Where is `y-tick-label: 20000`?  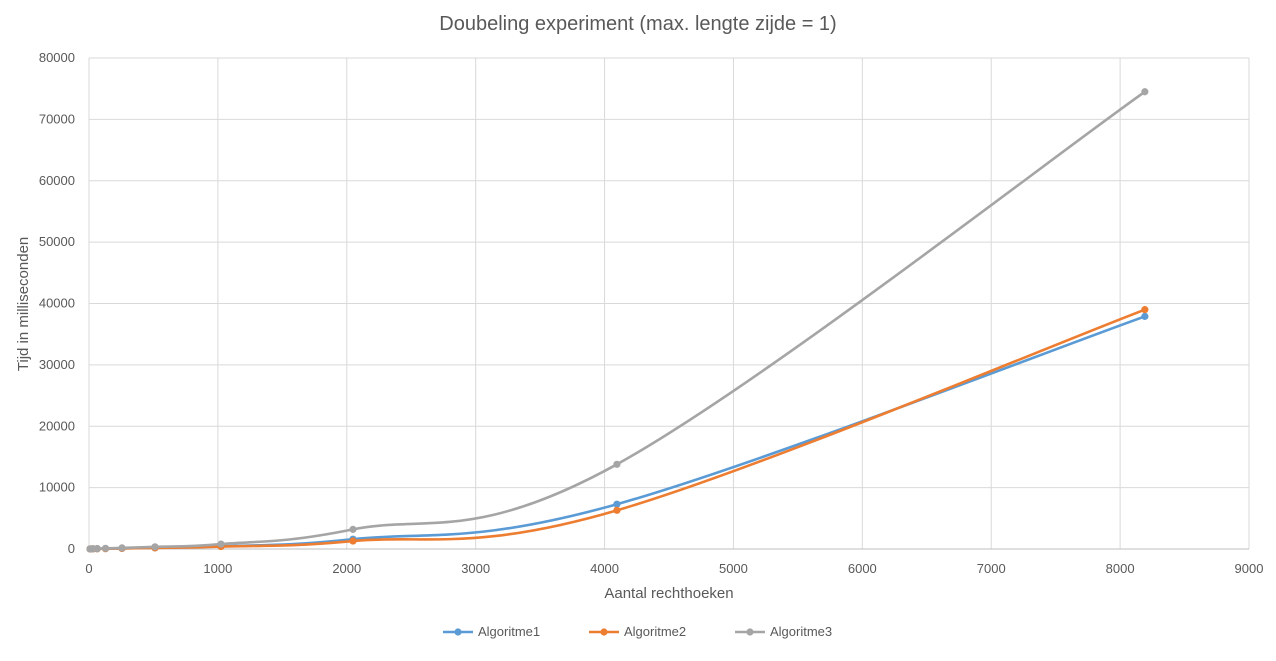
y-tick-label: 20000 is located at coordinates (57, 425).